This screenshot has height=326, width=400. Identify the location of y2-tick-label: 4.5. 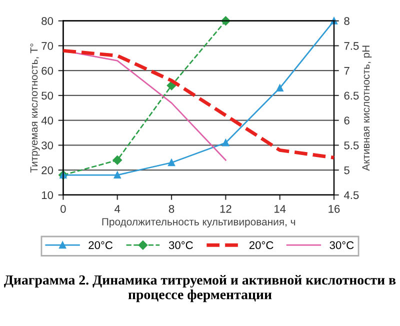
(351, 195).